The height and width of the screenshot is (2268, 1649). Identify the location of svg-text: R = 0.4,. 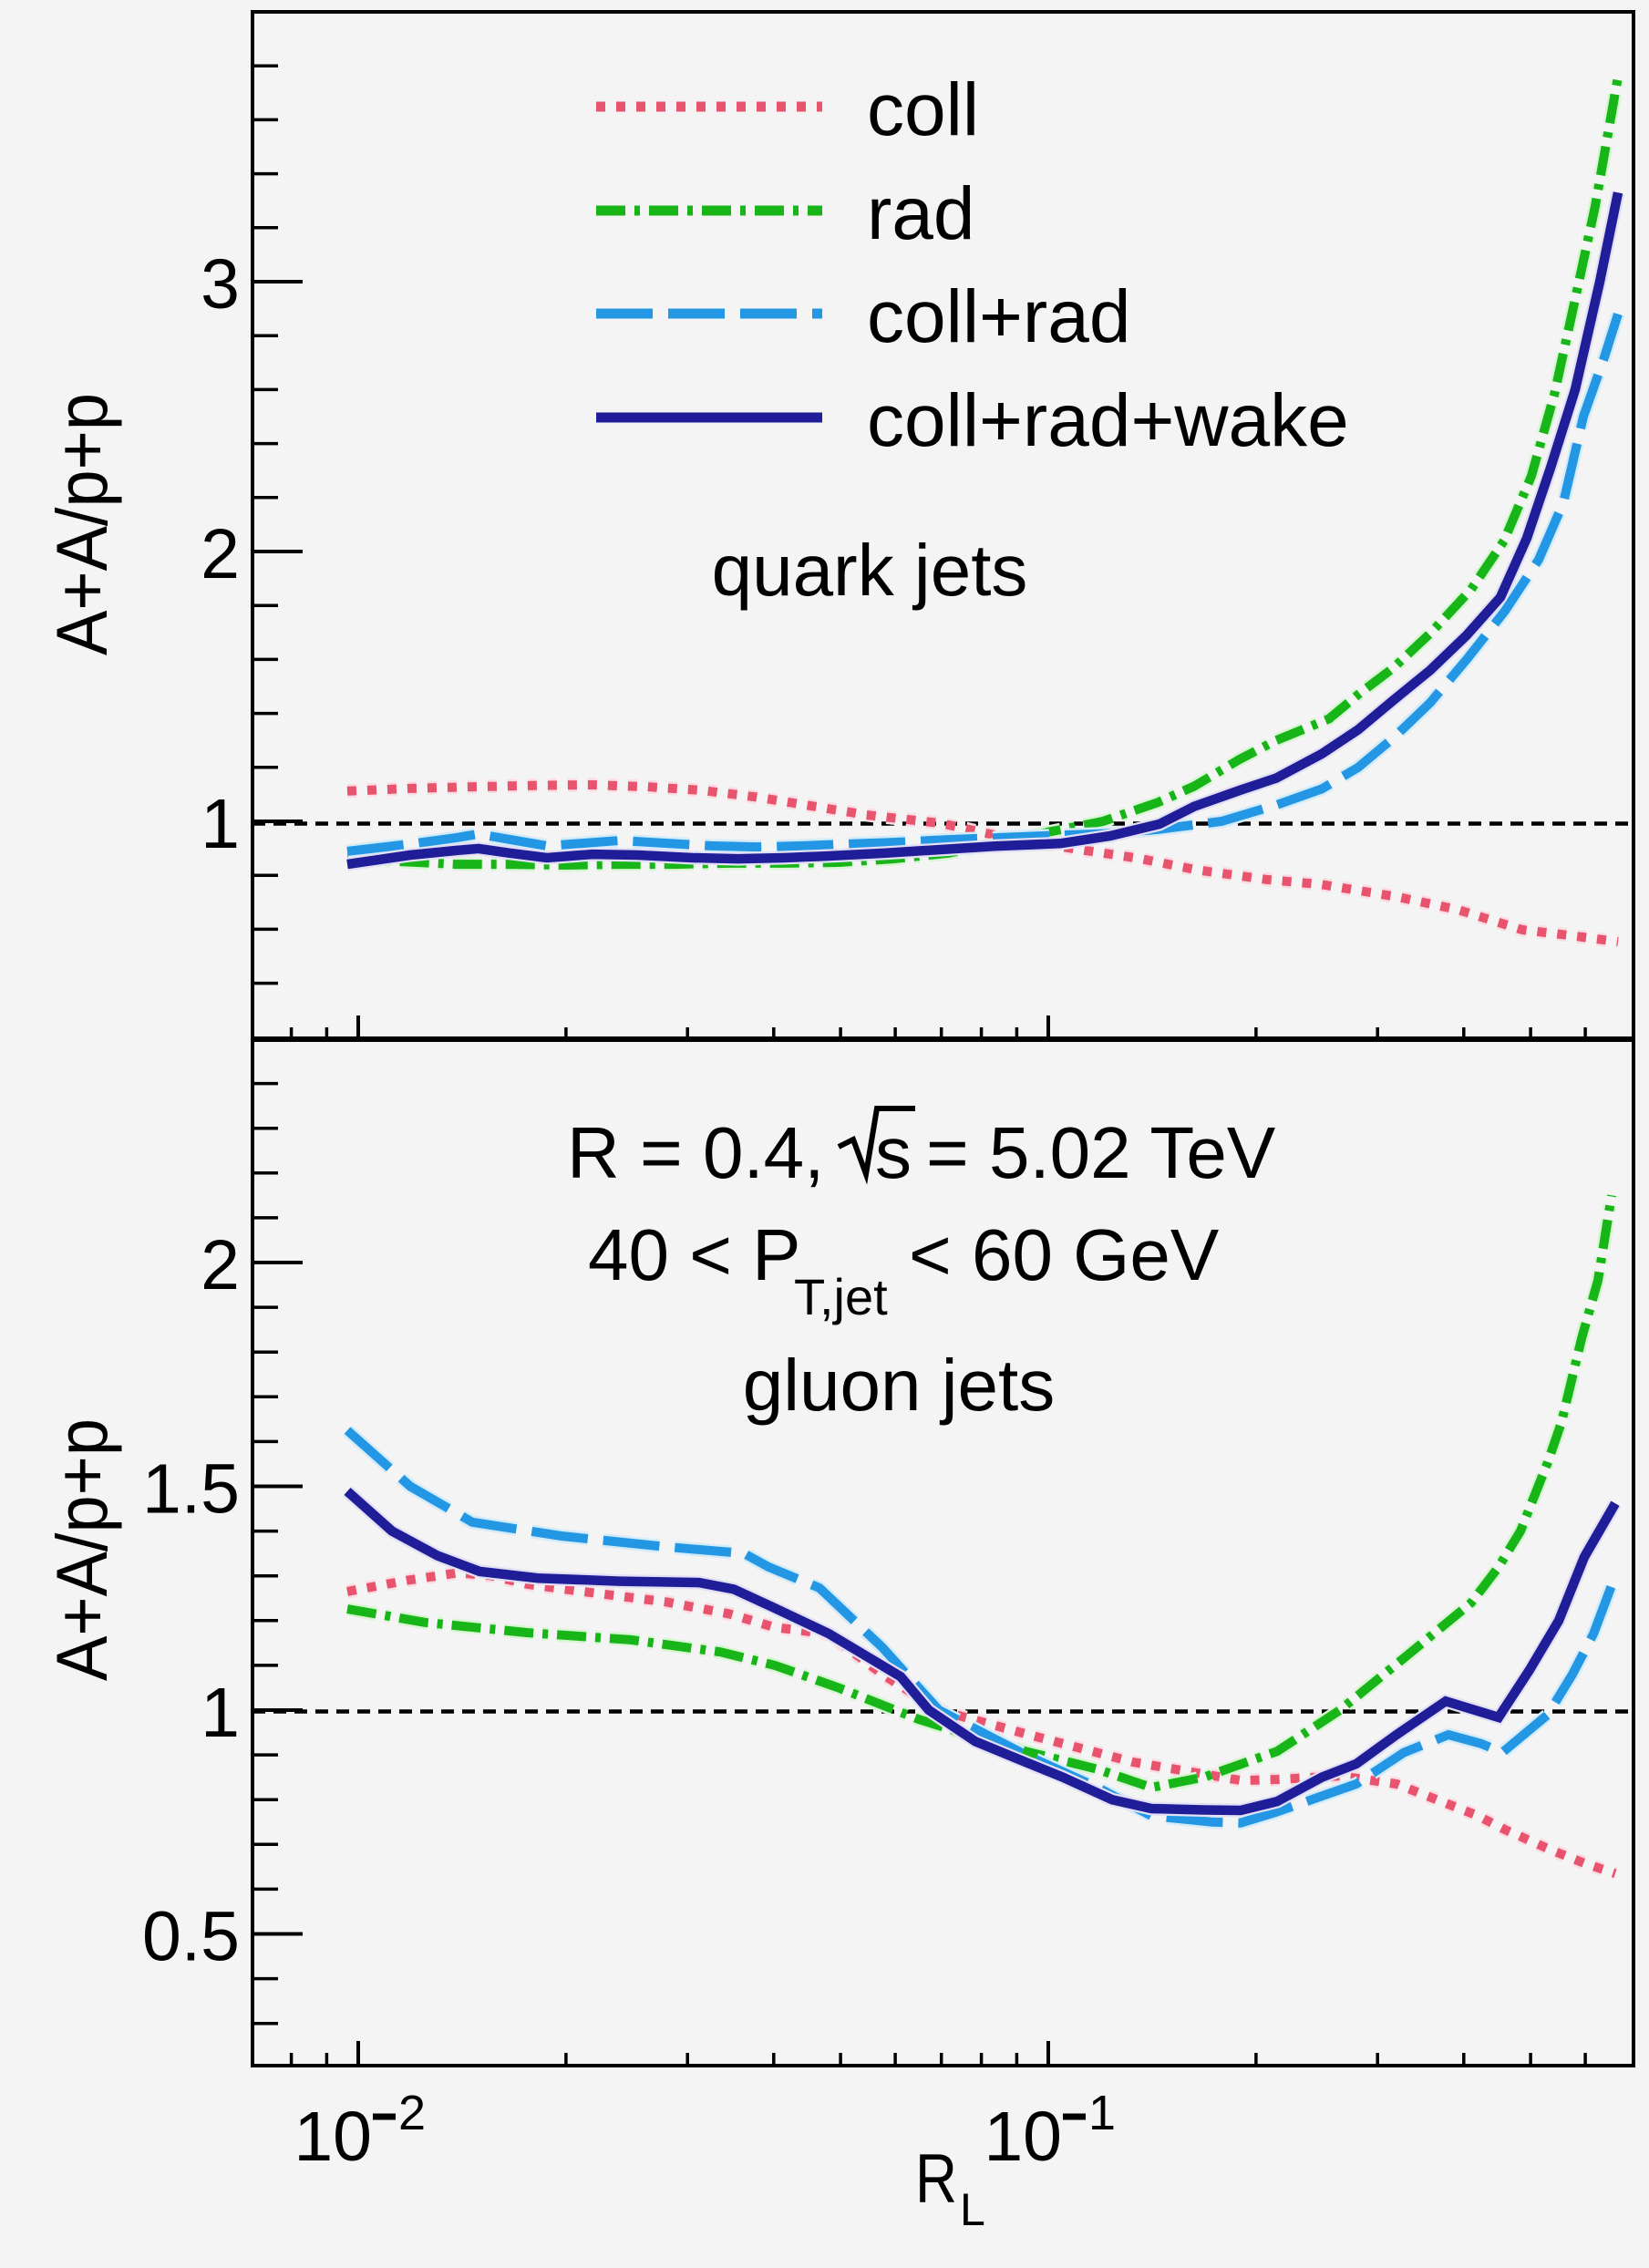
(695, 1152).